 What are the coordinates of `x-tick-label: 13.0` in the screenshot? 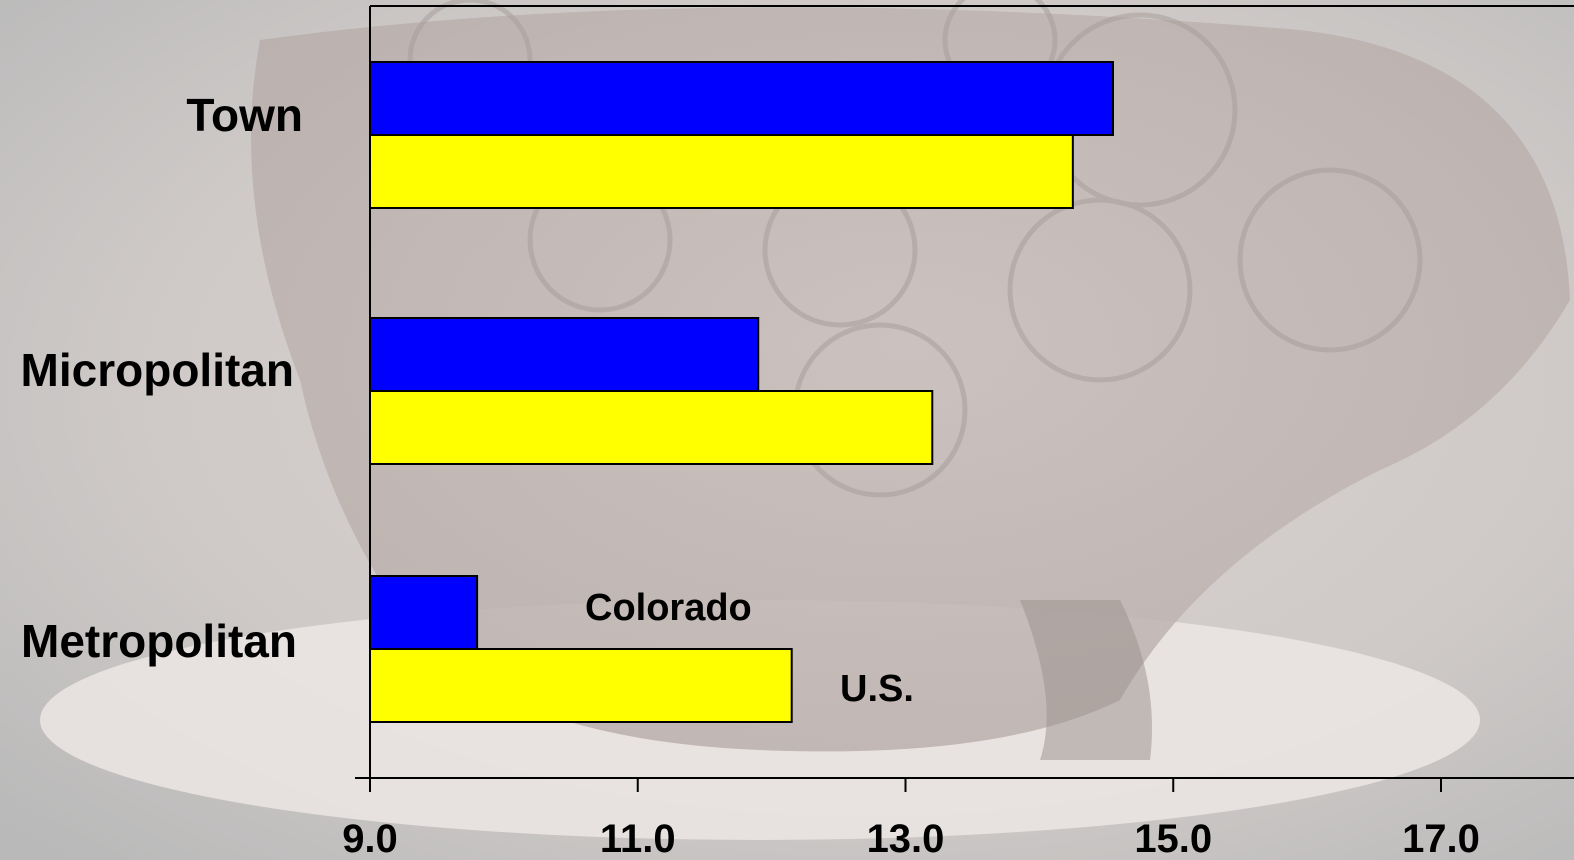 It's located at (906, 838).